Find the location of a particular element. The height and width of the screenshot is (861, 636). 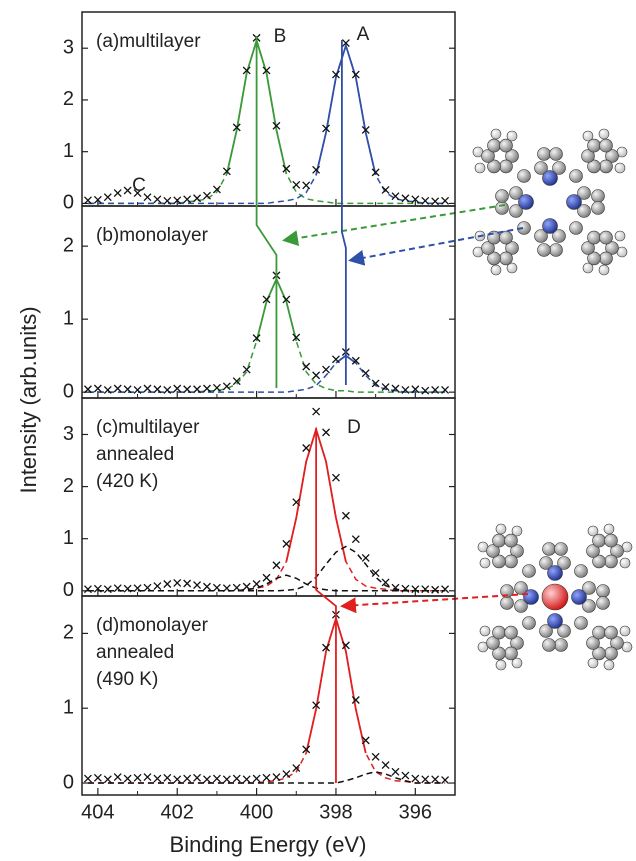

y-axis-label: Intensity (arb.units) is located at coordinates (28, 399).